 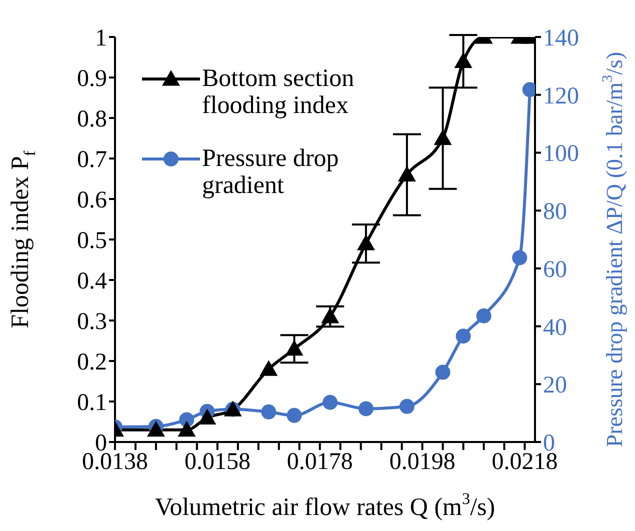 What do you see at coordinates (555, 385) in the screenshot?
I see `y2-tick-label: 20` at bounding box center [555, 385].